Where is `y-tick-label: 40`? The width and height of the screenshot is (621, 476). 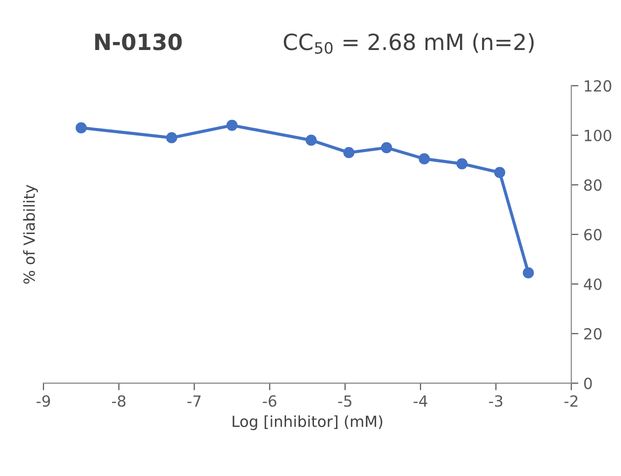 y-tick-label: 40 is located at coordinates (593, 284).